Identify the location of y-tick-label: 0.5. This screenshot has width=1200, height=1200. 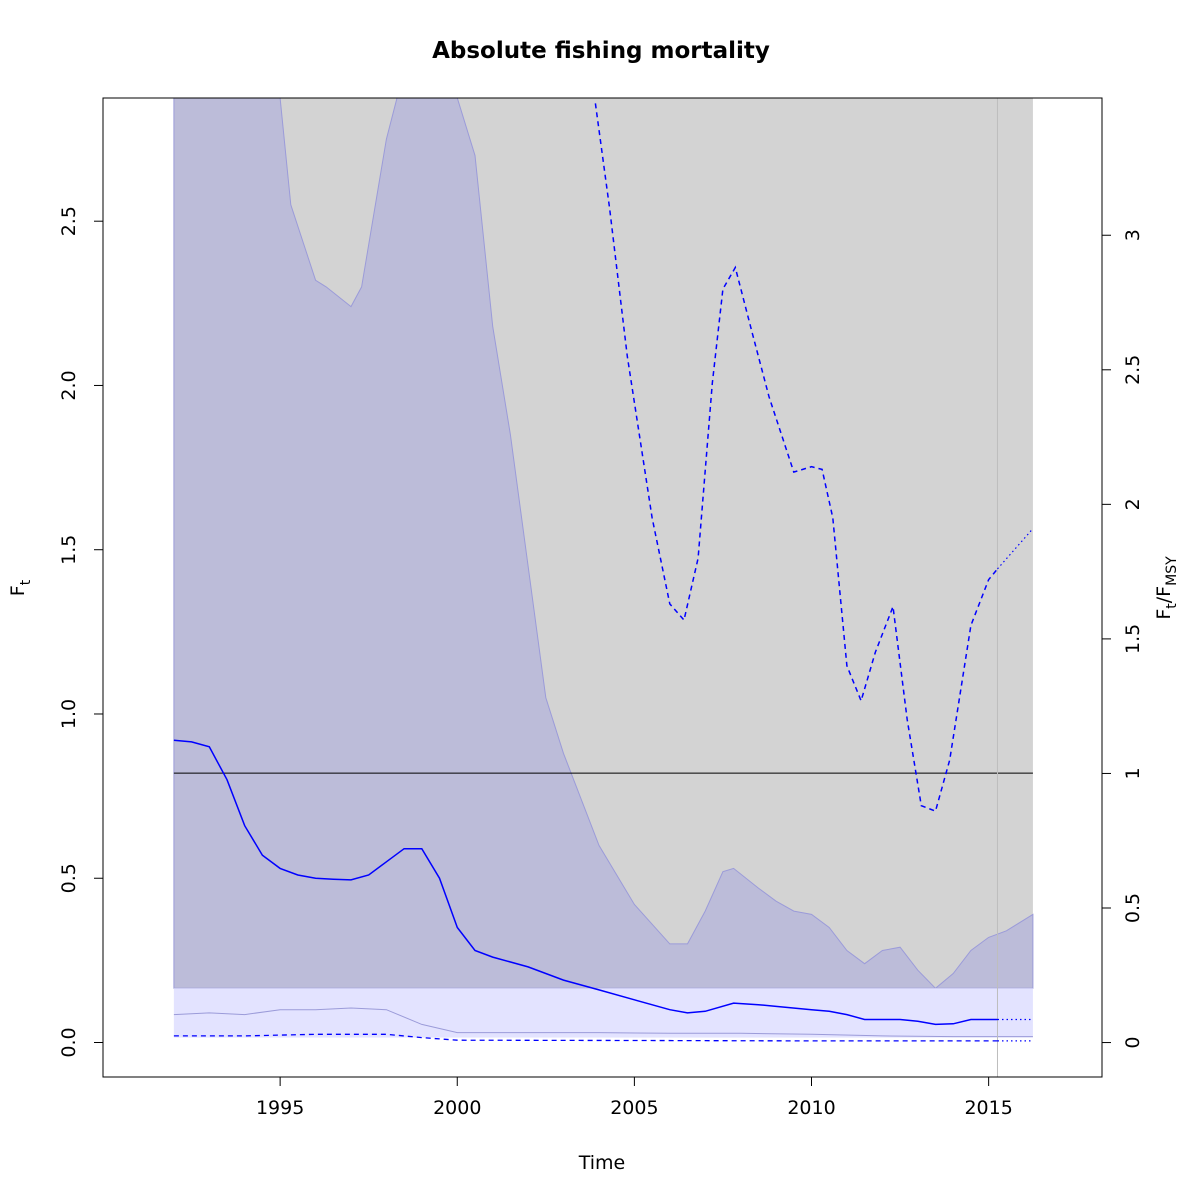
(69, 878).